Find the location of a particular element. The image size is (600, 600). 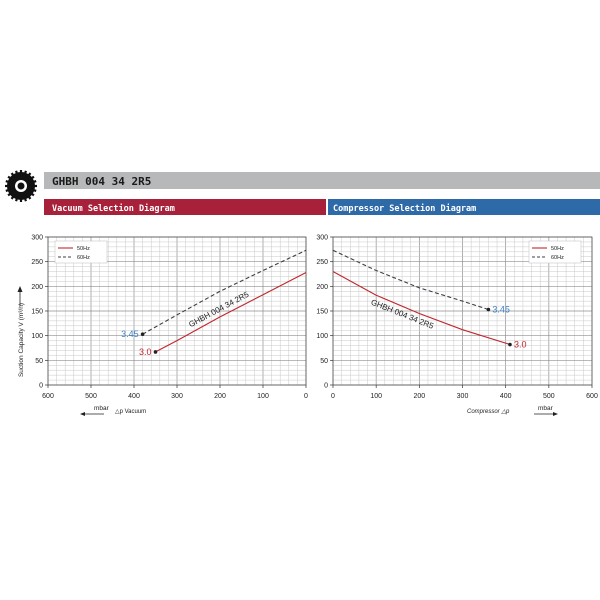

compressor-panel-header is located at coordinates (464, 207).